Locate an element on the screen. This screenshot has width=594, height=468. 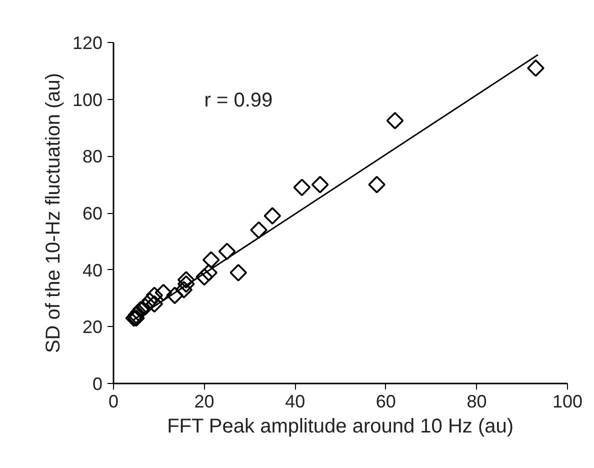
y-tick-label: 60 is located at coordinates (92, 214).